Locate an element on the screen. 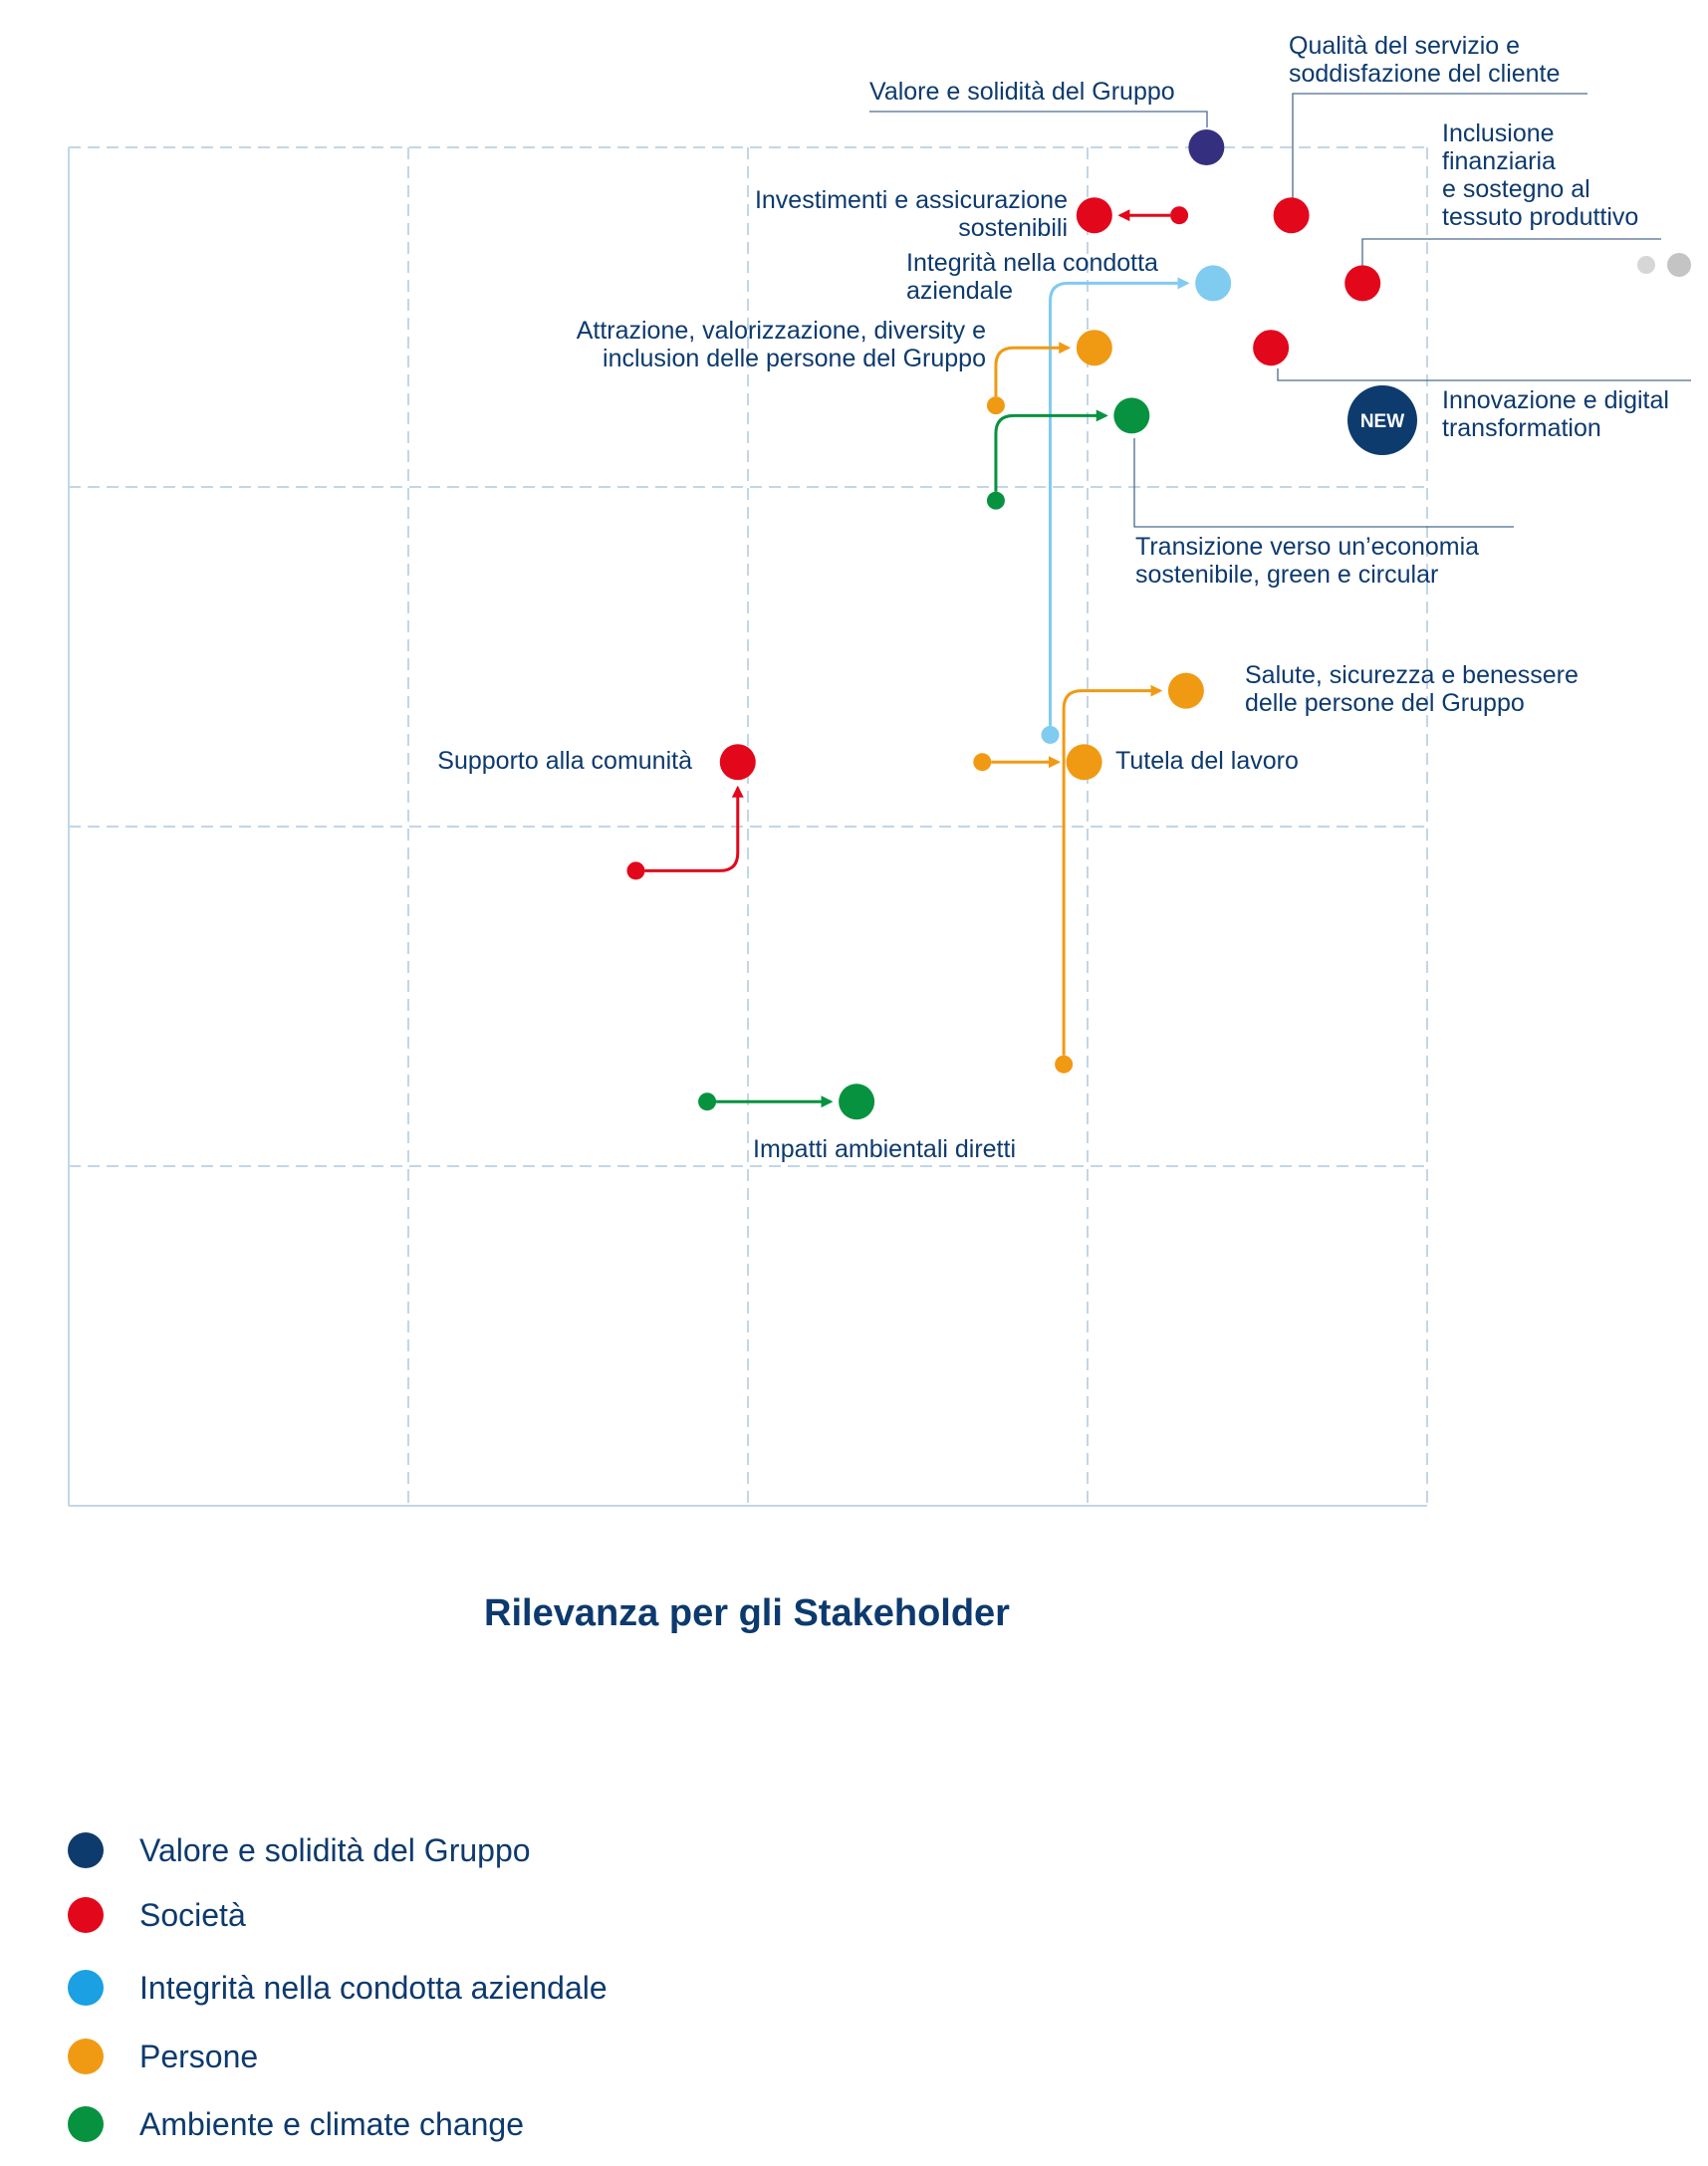  topic-label-line: inclusion delle persone del Gruppo is located at coordinates (794, 359).